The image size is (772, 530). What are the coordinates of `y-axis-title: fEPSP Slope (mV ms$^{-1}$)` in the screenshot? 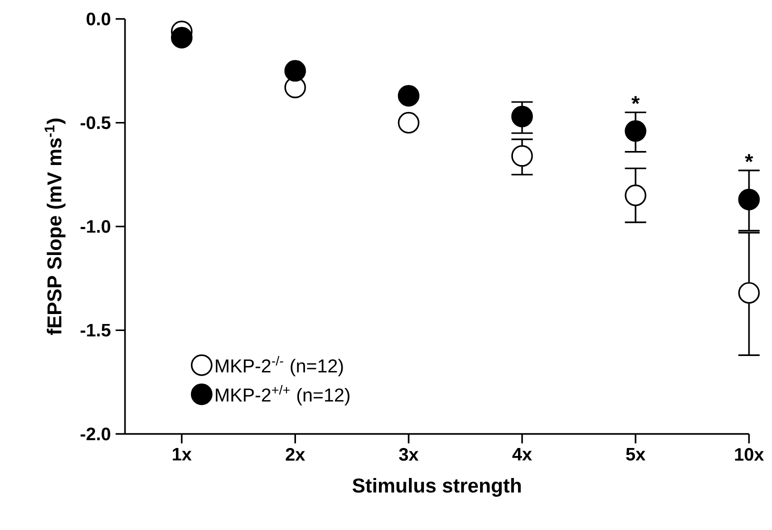 It's located at (55, 226).